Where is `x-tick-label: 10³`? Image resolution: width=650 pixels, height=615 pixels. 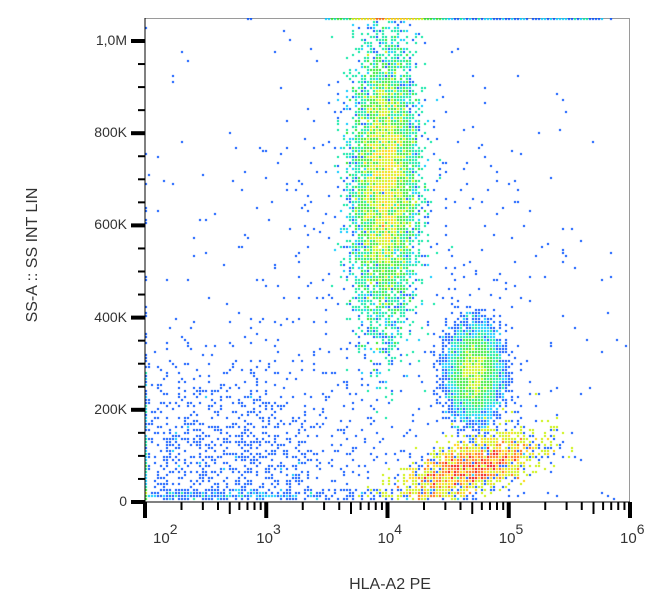
x-tick-label: 10³ is located at coordinates (268, 534).